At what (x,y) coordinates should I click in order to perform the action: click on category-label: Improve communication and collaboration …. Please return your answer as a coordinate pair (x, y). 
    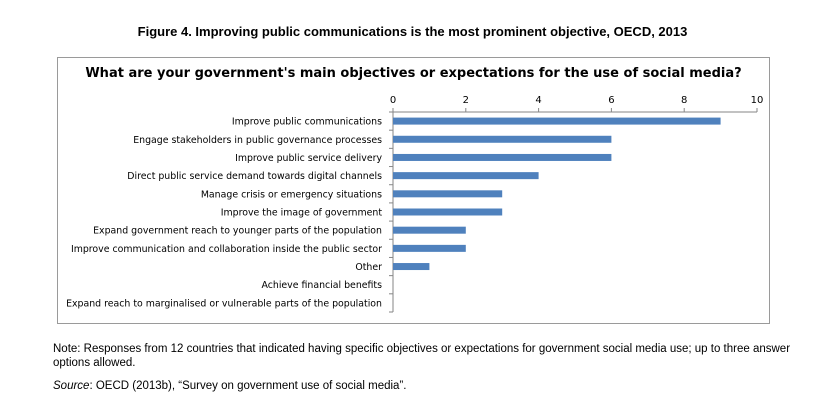
    Looking at the image, I should click on (226, 249).